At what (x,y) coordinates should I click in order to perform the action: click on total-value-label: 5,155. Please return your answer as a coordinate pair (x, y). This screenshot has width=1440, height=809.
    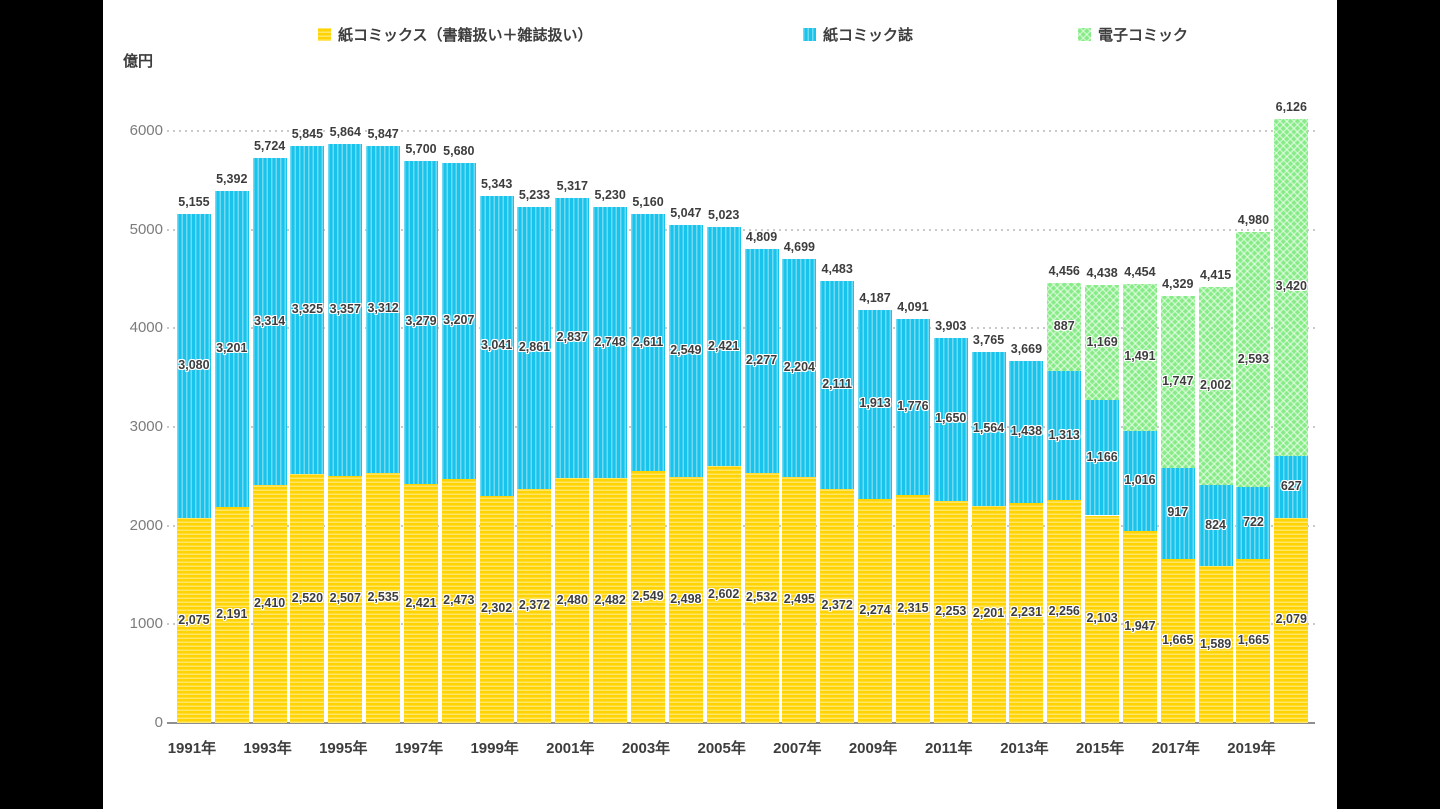
    Looking at the image, I should click on (194, 202).